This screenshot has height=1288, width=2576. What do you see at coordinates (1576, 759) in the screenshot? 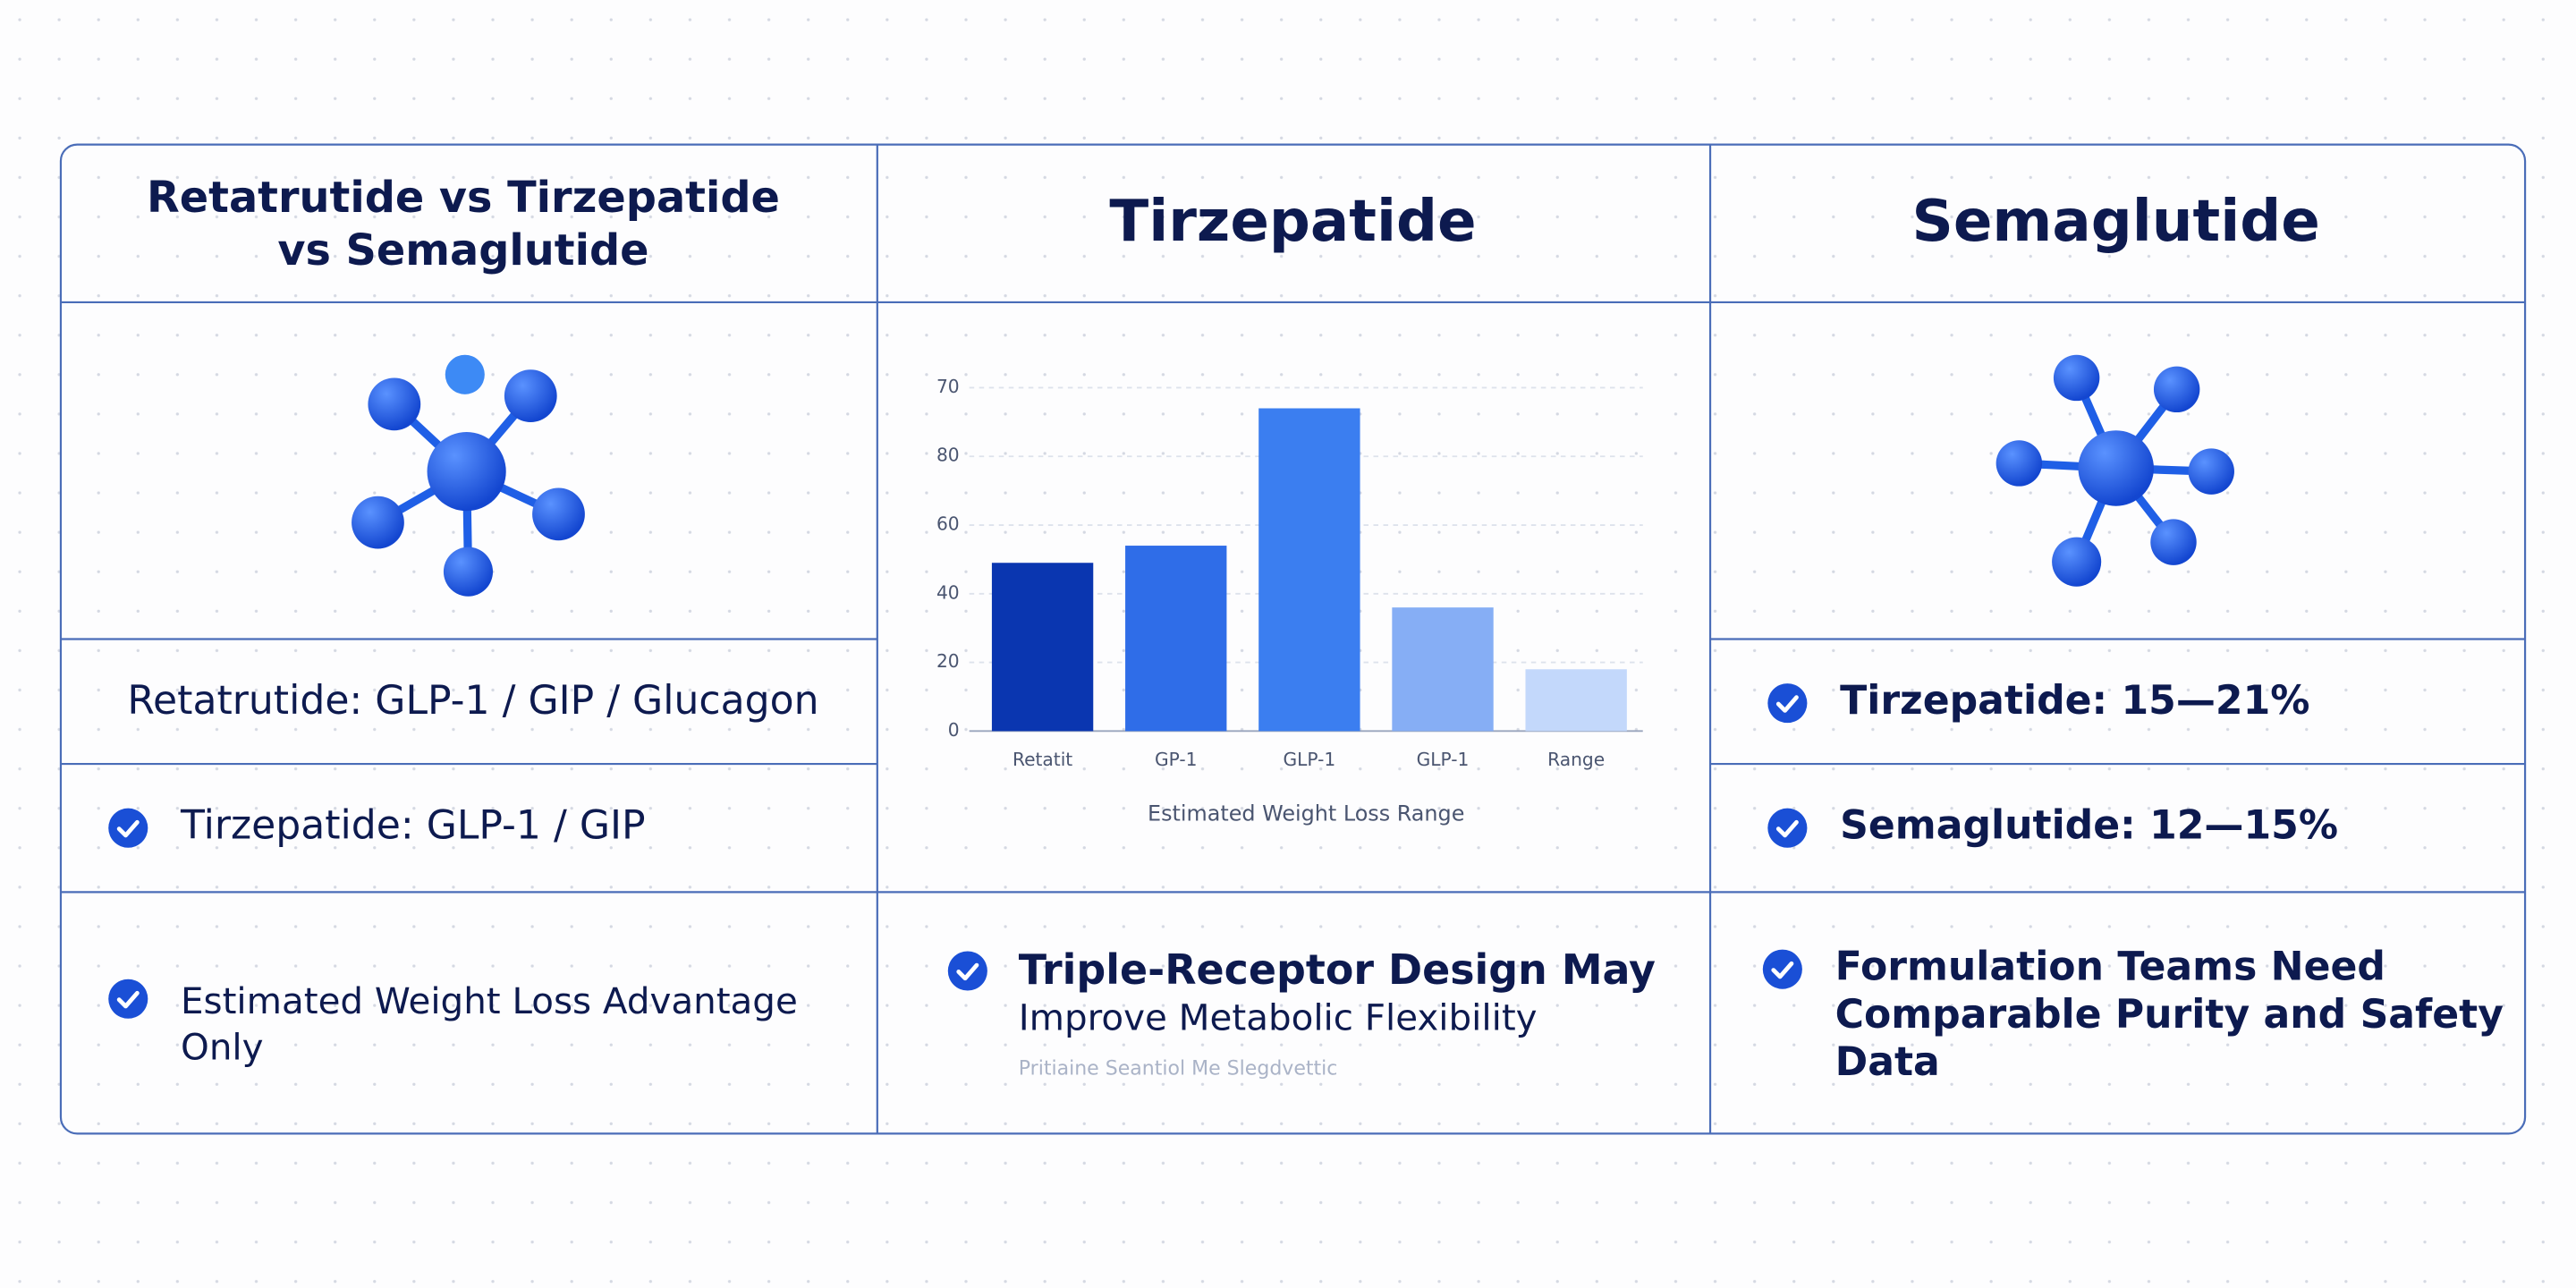
I see `x-tick-label: Range` at bounding box center [1576, 759].